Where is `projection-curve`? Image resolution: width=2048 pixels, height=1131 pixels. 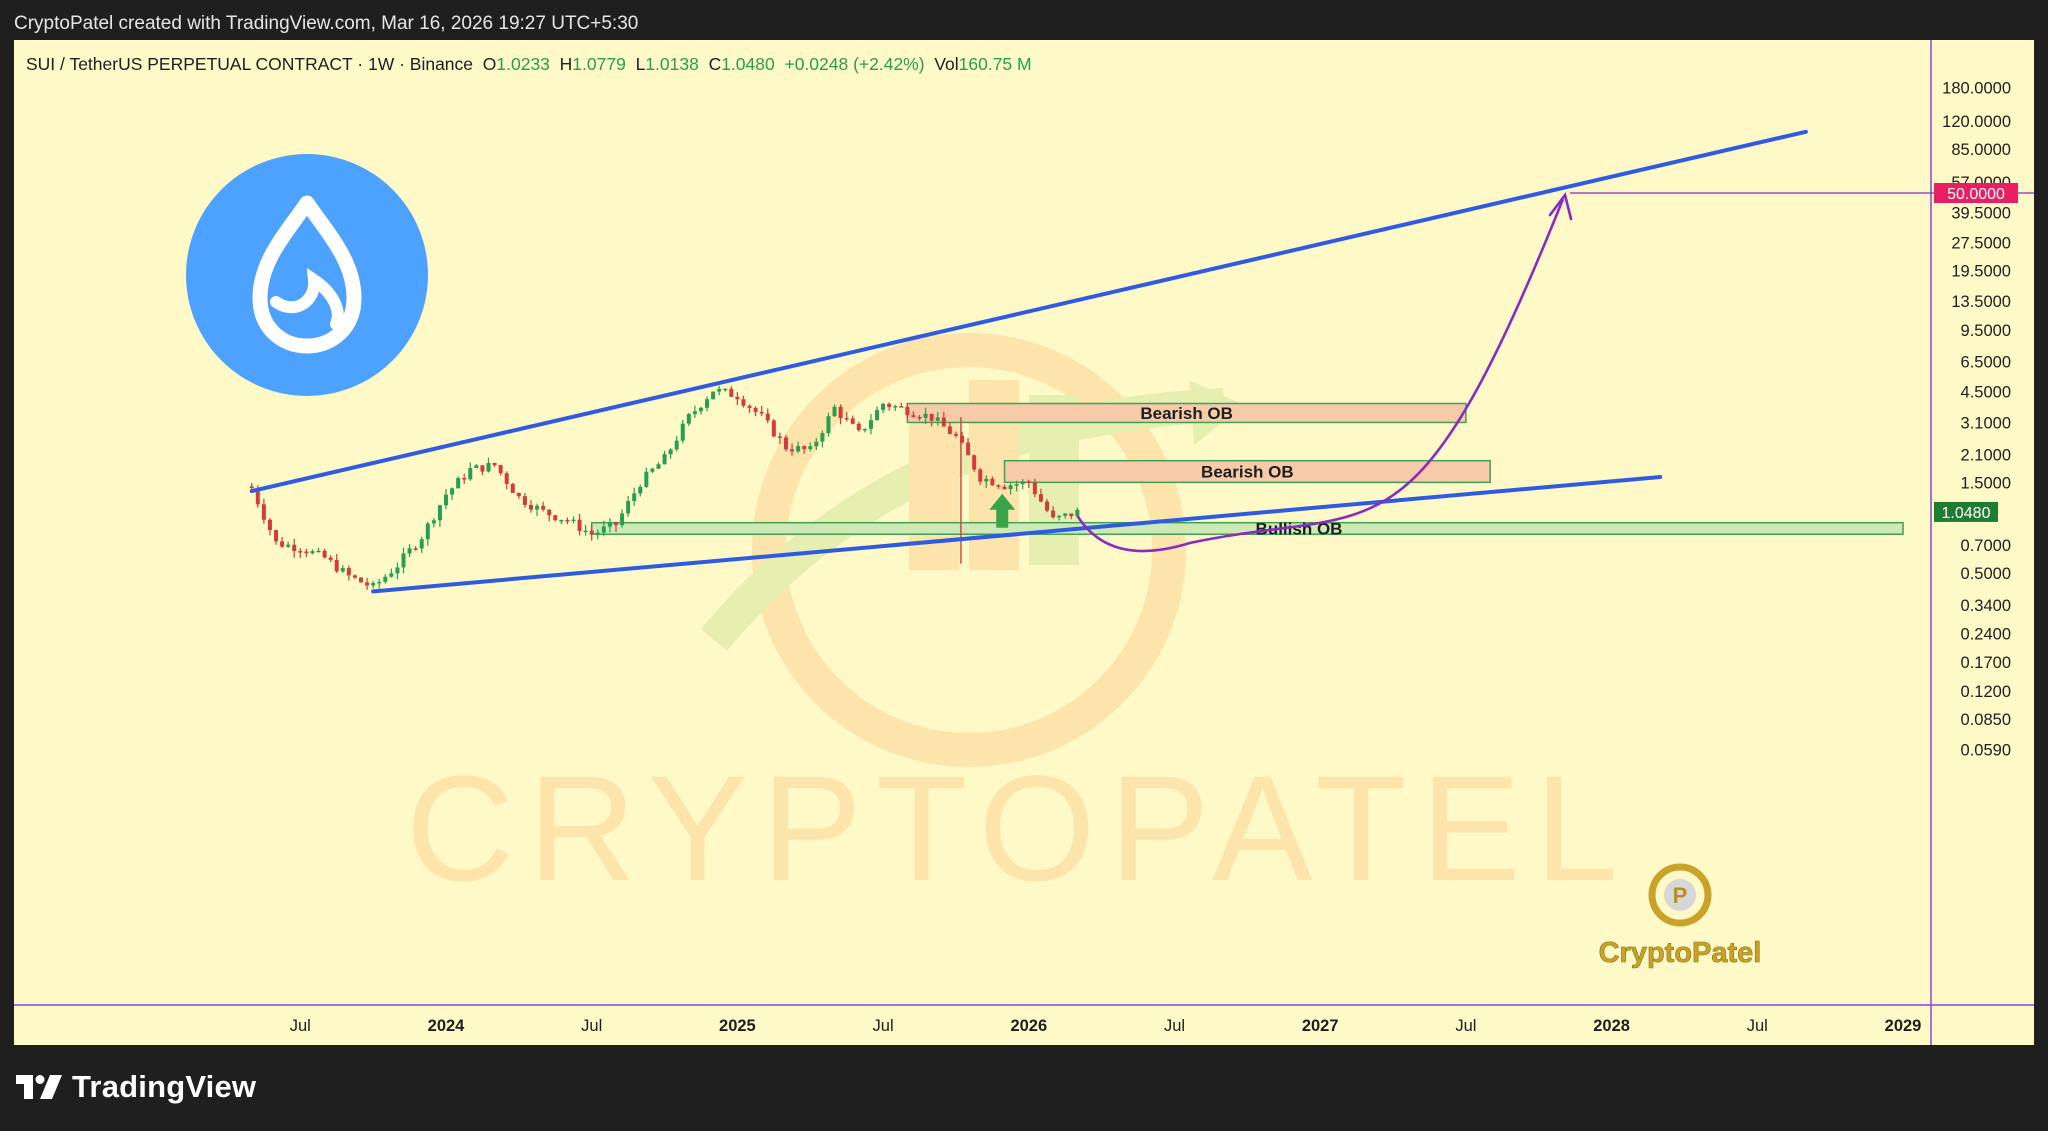 projection-curve is located at coordinates (1320, 375).